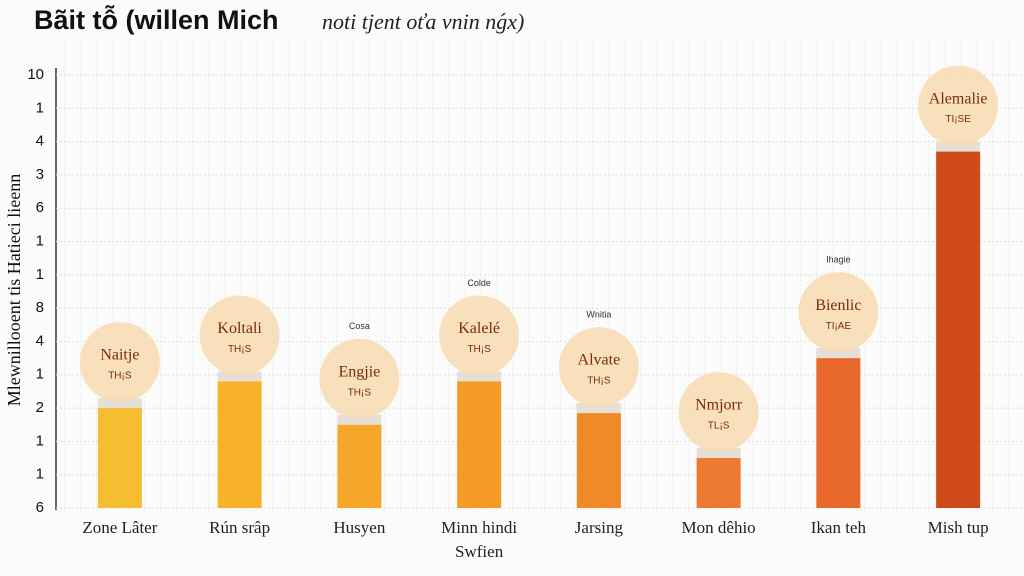 The width and height of the screenshot is (1024, 576). Describe the element at coordinates (120, 527) in the screenshot. I see `x-tick-label: Zone Lâter` at that location.